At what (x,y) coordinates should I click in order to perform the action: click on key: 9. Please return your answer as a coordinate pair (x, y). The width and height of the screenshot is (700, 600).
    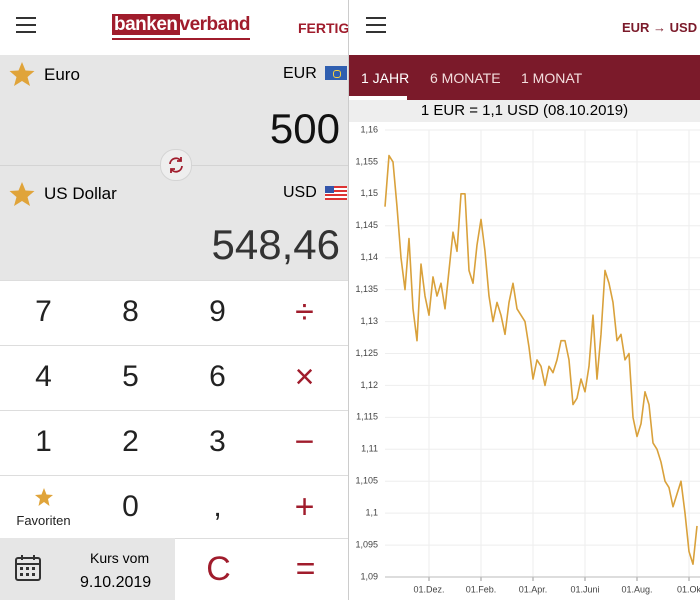
    Looking at the image, I should click on (217, 311).